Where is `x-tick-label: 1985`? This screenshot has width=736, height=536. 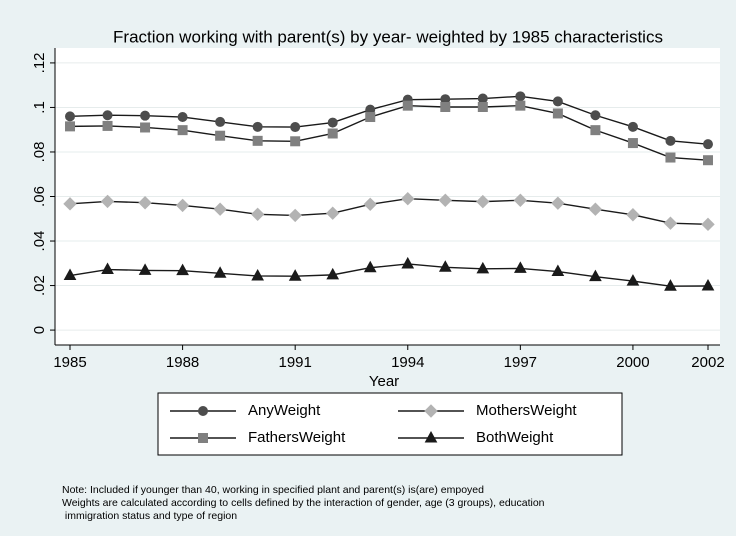 x-tick-label: 1985 is located at coordinates (69, 362).